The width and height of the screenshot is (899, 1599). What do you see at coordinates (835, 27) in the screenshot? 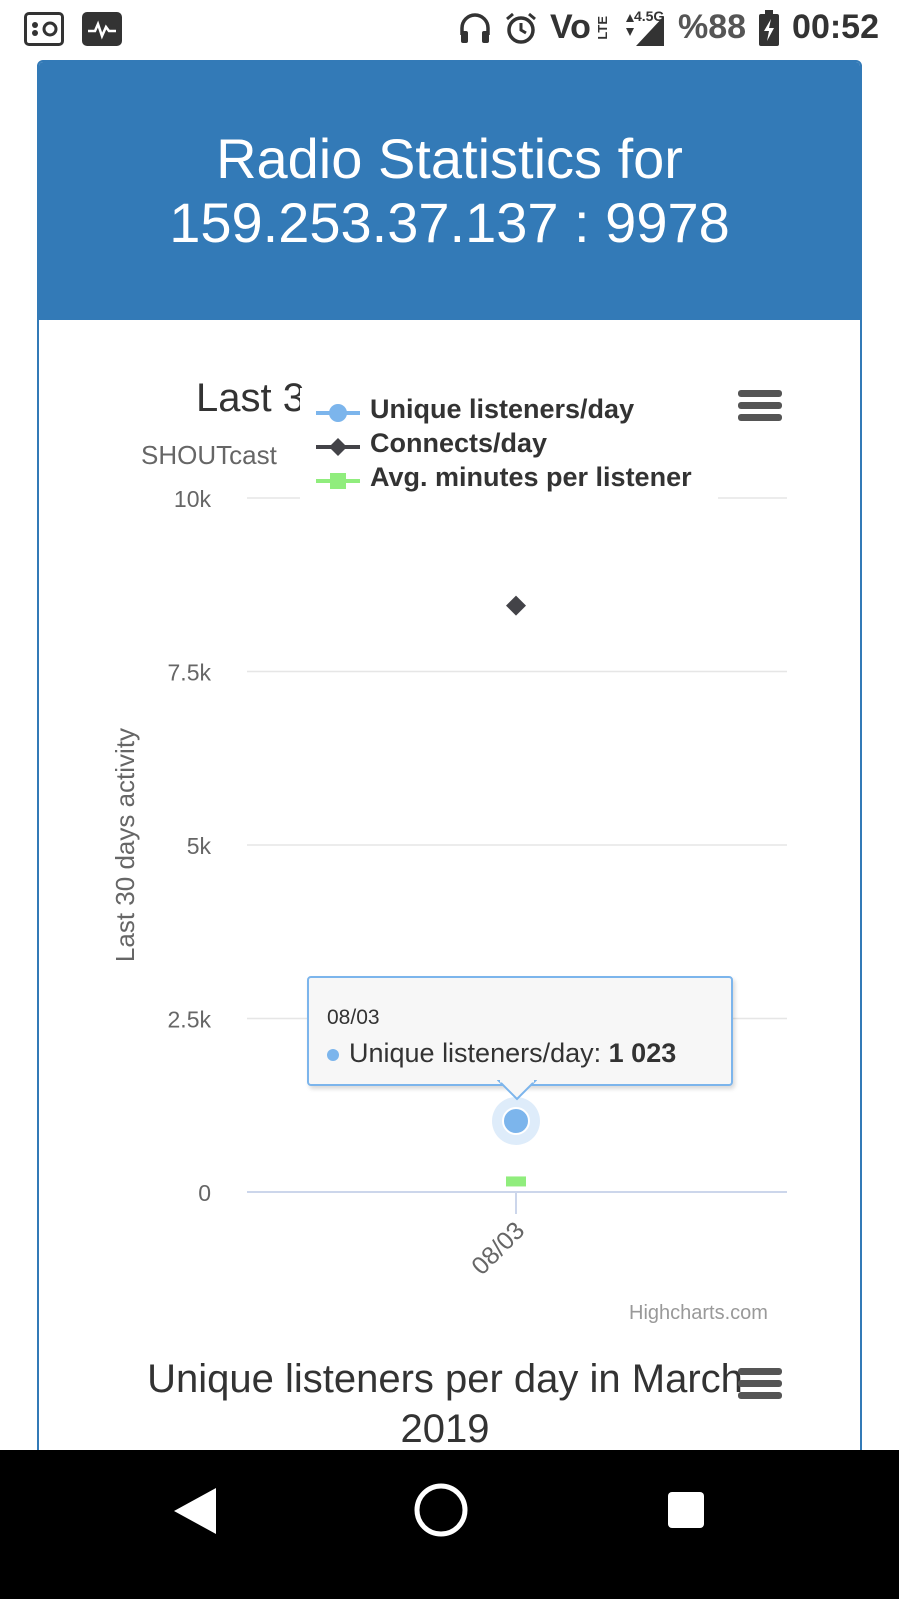
I see `clock: 00:52` at bounding box center [835, 27].